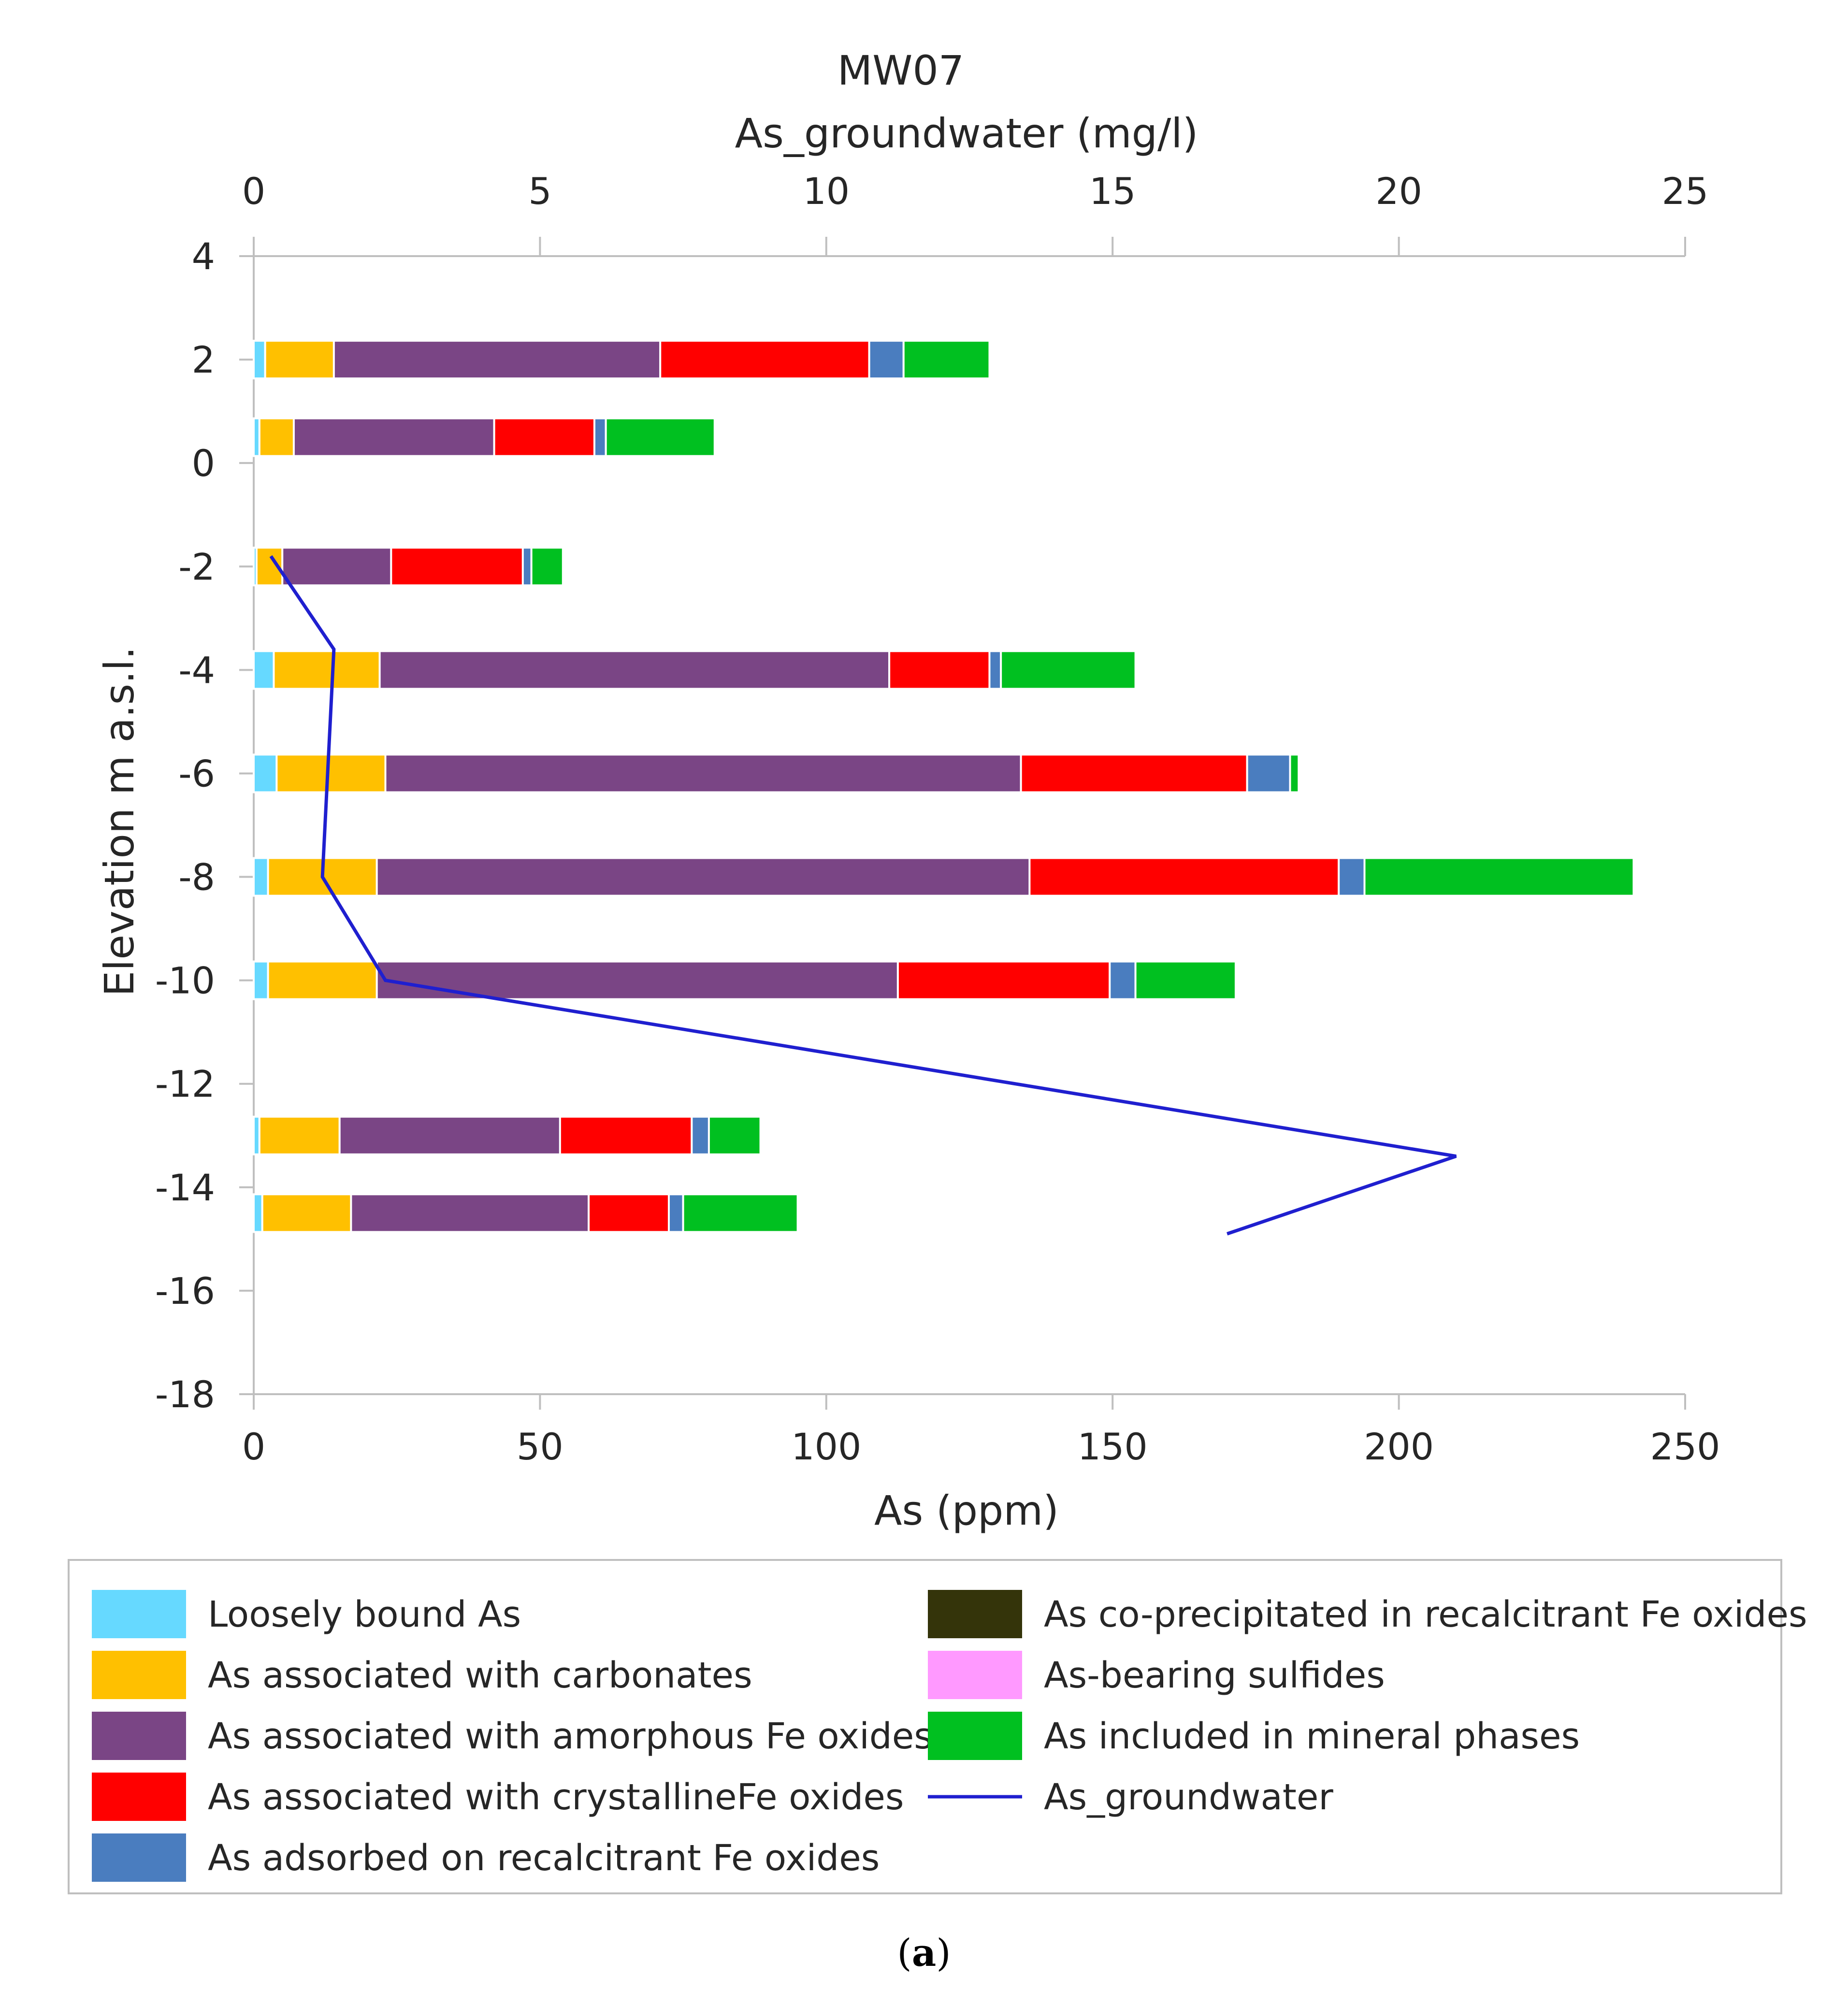 The image size is (1848, 1991). What do you see at coordinates (185, 1084) in the screenshot?
I see `y-tick-label: -12` at bounding box center [185, 1084].